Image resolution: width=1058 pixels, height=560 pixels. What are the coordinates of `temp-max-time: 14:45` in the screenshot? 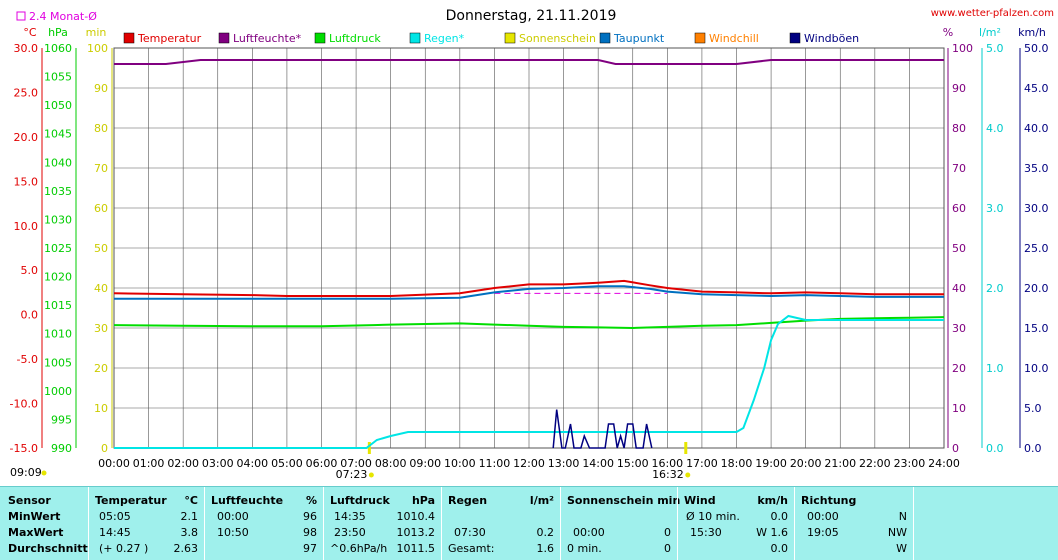 It's located at (115, 532).